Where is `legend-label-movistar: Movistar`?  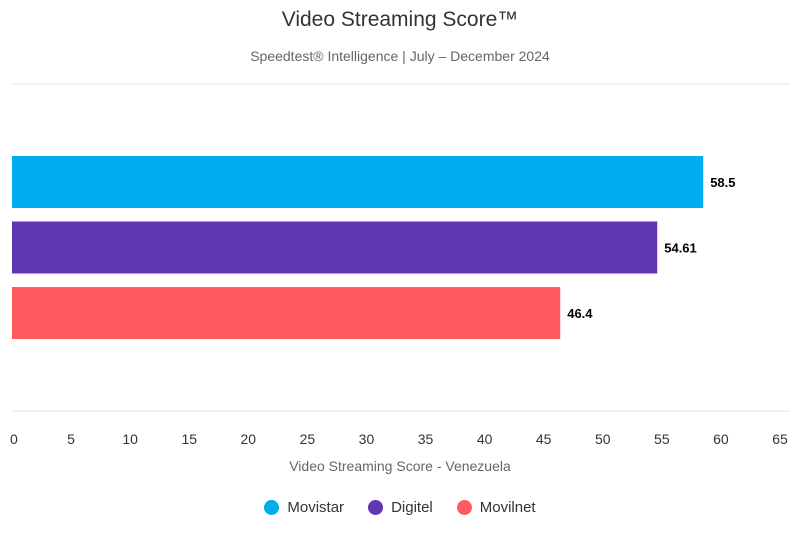
legend-label-movistar: Movistar is located at coordinates (316, 507).